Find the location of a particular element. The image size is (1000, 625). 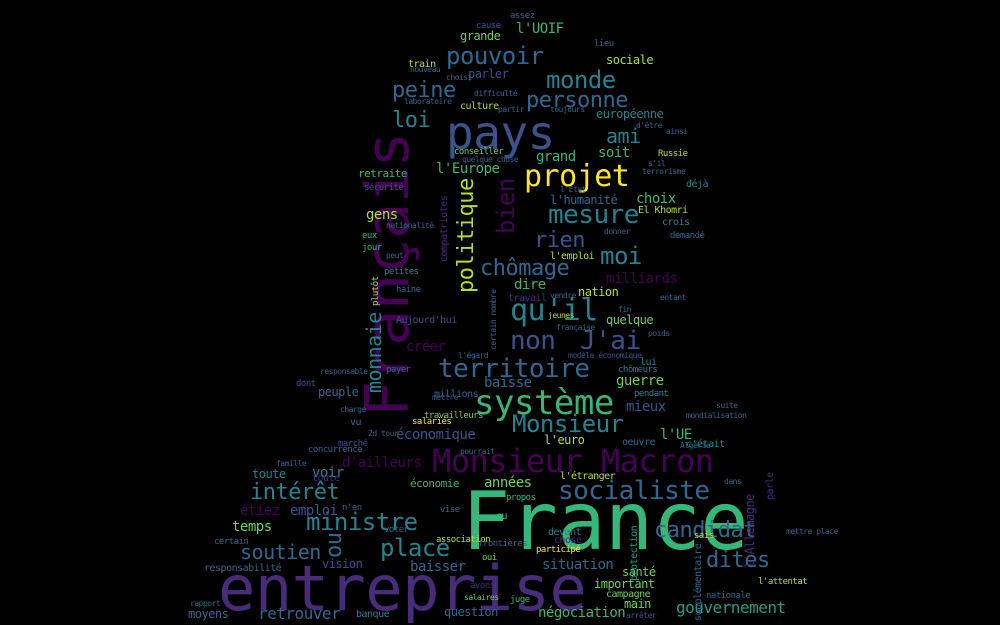

word-cloud-term: négociation is located at coordinates (582, 613).